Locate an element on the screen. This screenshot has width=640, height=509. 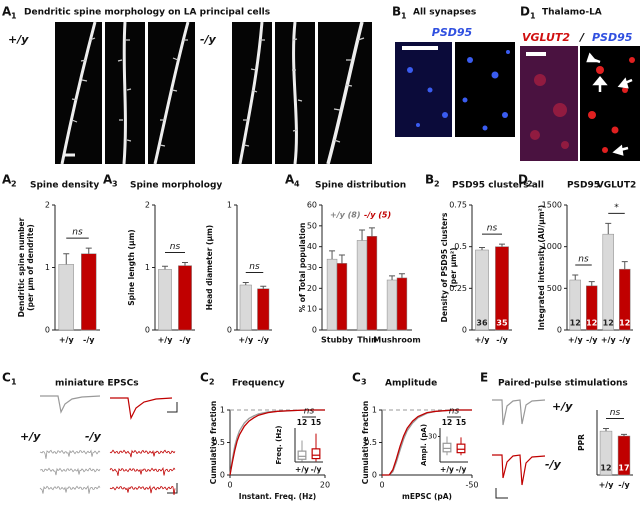
y-axis-label: PPR is located at coordinates (581, 442).